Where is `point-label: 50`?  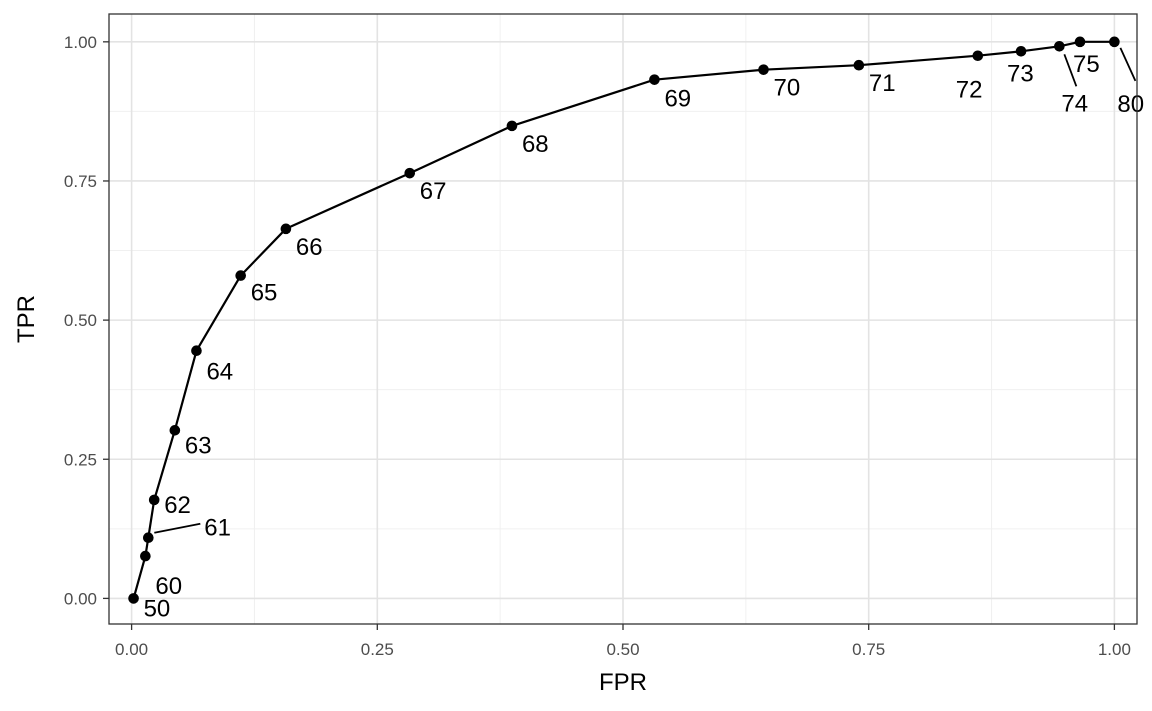
point-label: 50 is located at coordinates (157, 608).